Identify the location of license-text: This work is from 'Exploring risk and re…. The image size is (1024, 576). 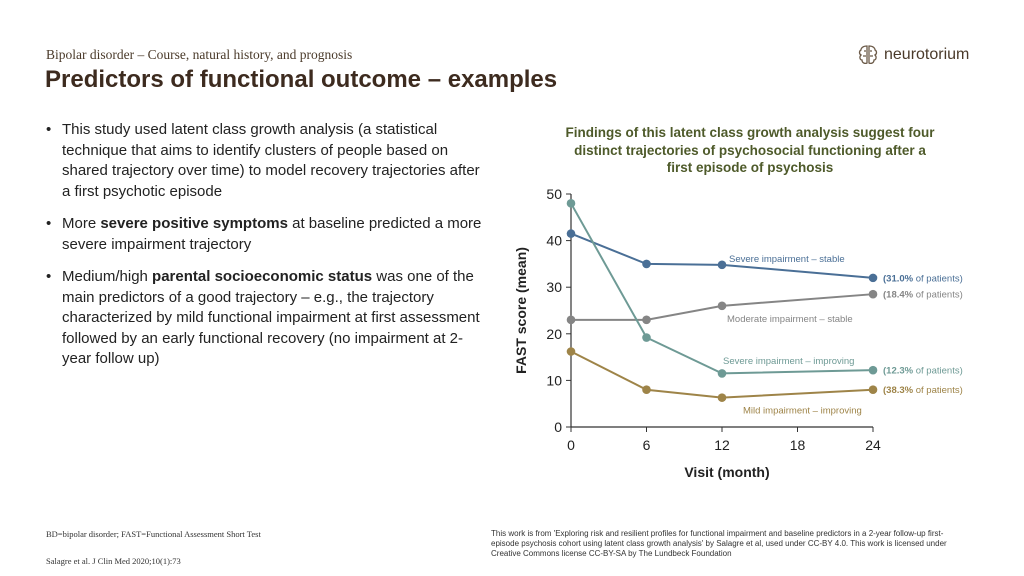
(719, 543).